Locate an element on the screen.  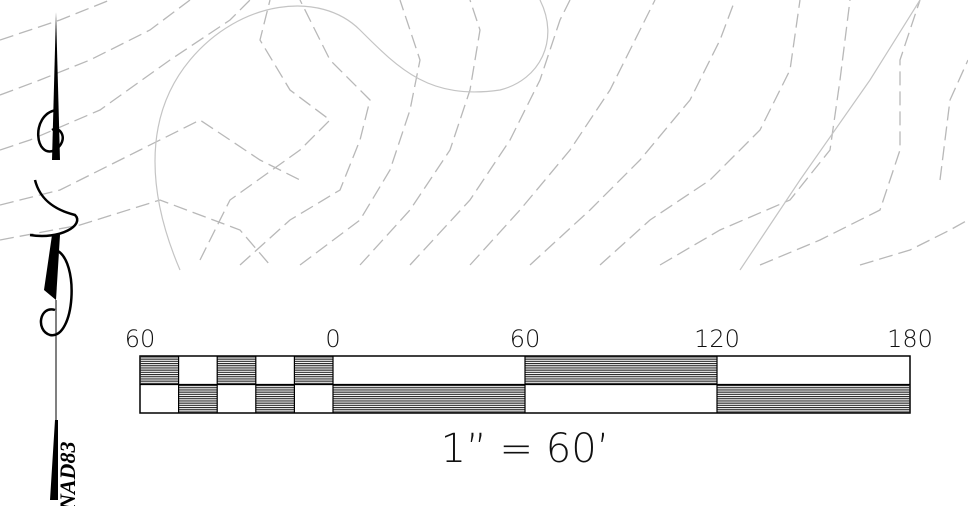
scale-label: 180 is located at coordinates (910, 339).